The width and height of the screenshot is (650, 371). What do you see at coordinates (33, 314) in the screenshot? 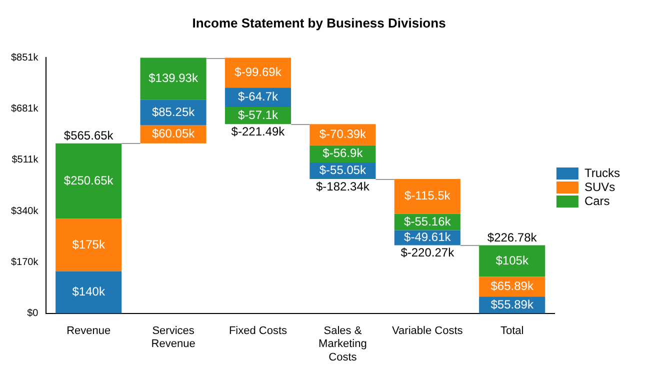
I see `y-tick-label: $0` at bounding box center [33, 314].